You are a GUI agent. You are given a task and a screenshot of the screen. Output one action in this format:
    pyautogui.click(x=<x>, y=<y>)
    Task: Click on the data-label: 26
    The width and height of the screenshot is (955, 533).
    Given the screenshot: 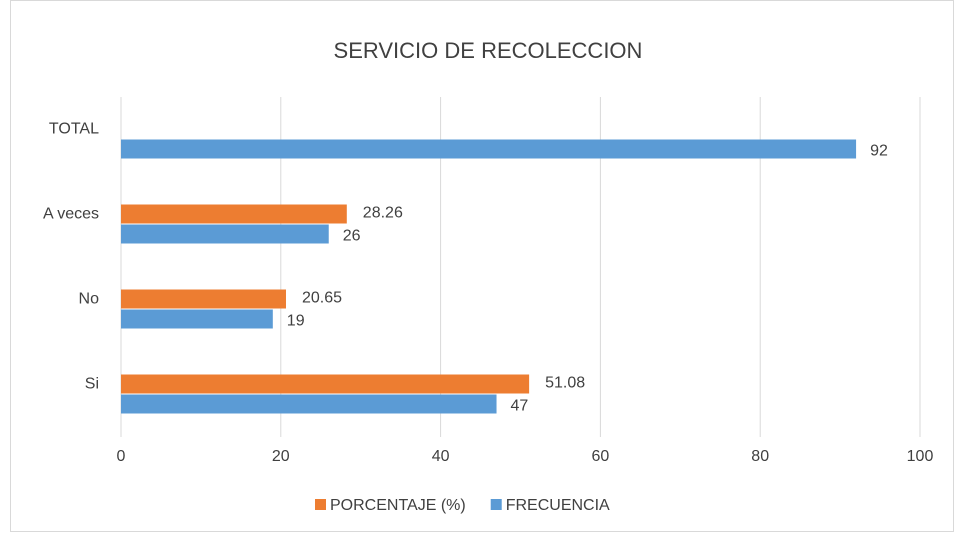 What is the action you would take?
    pyautogui.click(x=352, y=236)
    